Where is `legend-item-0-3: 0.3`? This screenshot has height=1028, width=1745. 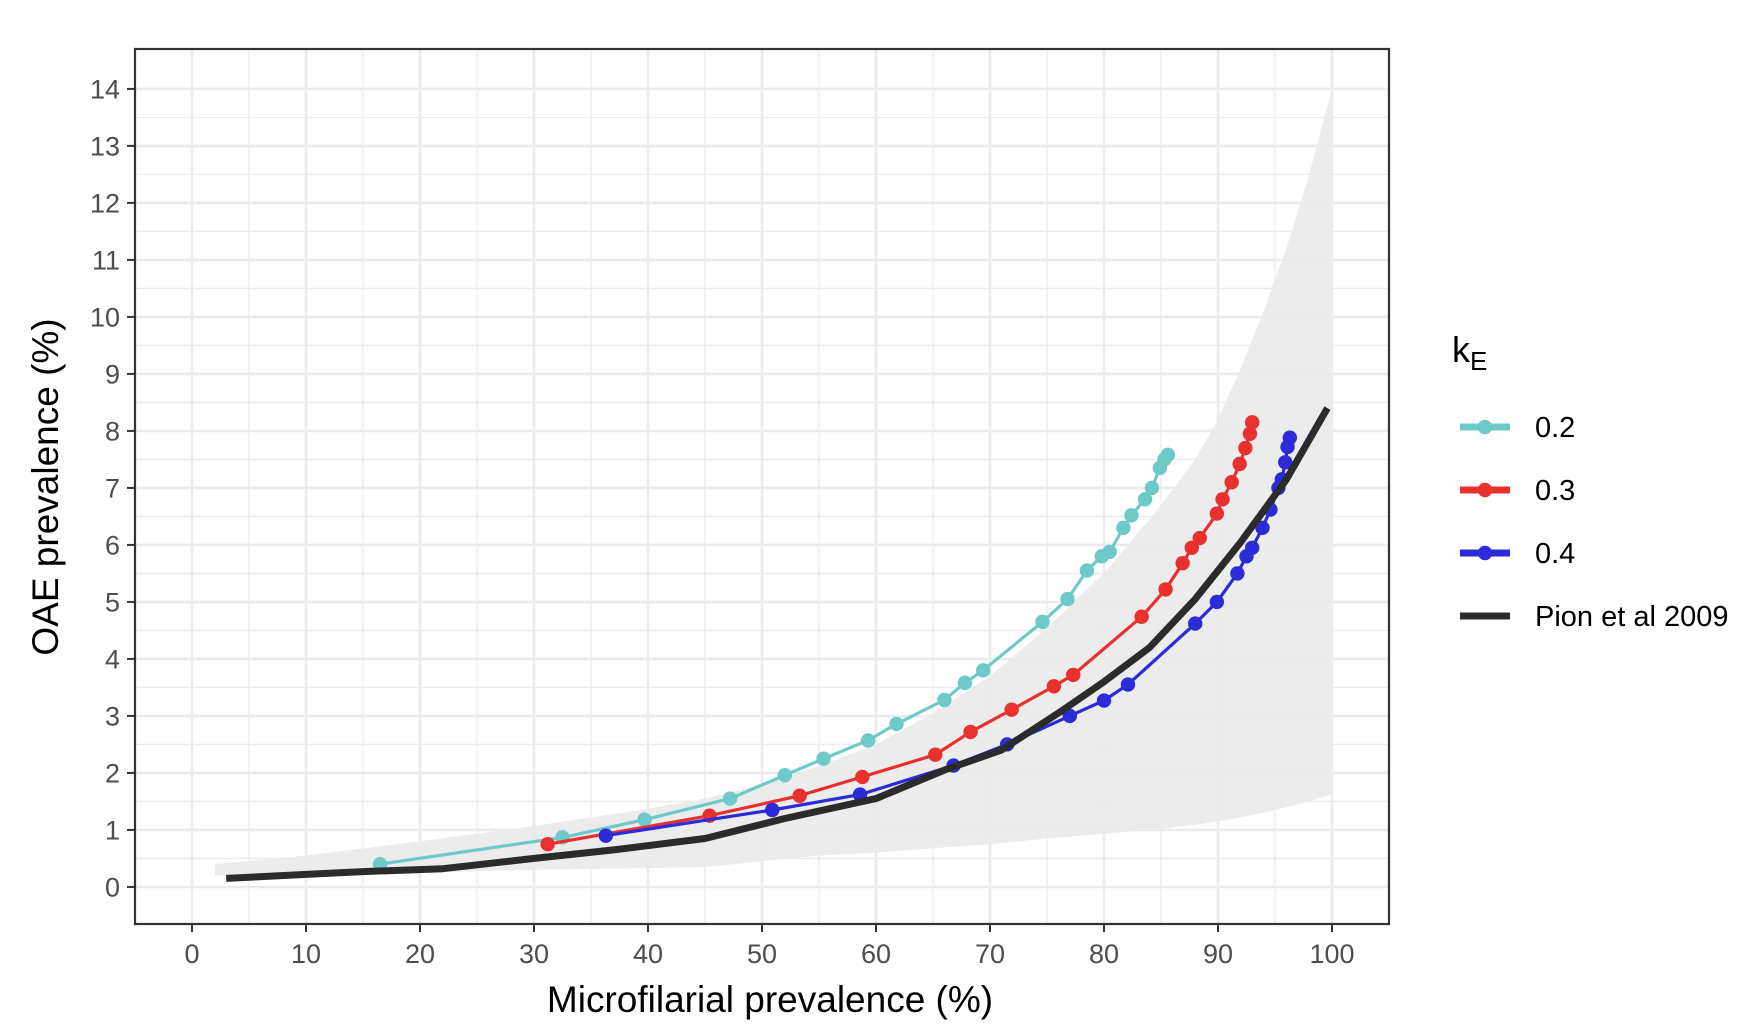
legend-item-0-3: 0.3 is located at coordinates (1517, 491).